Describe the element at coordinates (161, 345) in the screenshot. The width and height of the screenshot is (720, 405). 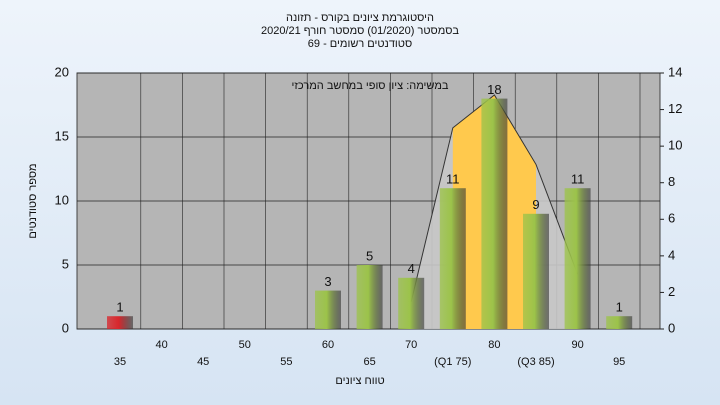
I see `x-tick-label: 40` at that location.